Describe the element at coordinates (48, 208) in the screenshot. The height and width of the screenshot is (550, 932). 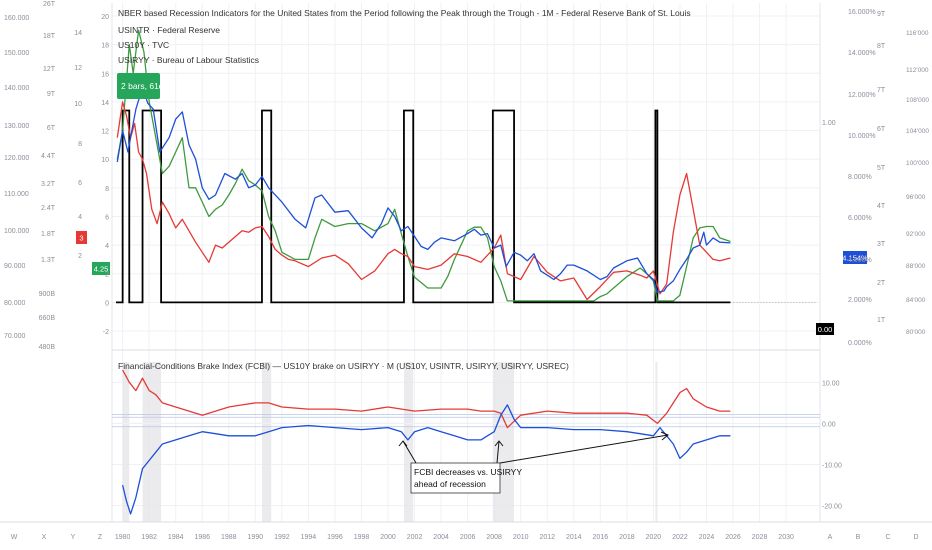
I see `left-axis-2-tick: 2.4T` at that location.